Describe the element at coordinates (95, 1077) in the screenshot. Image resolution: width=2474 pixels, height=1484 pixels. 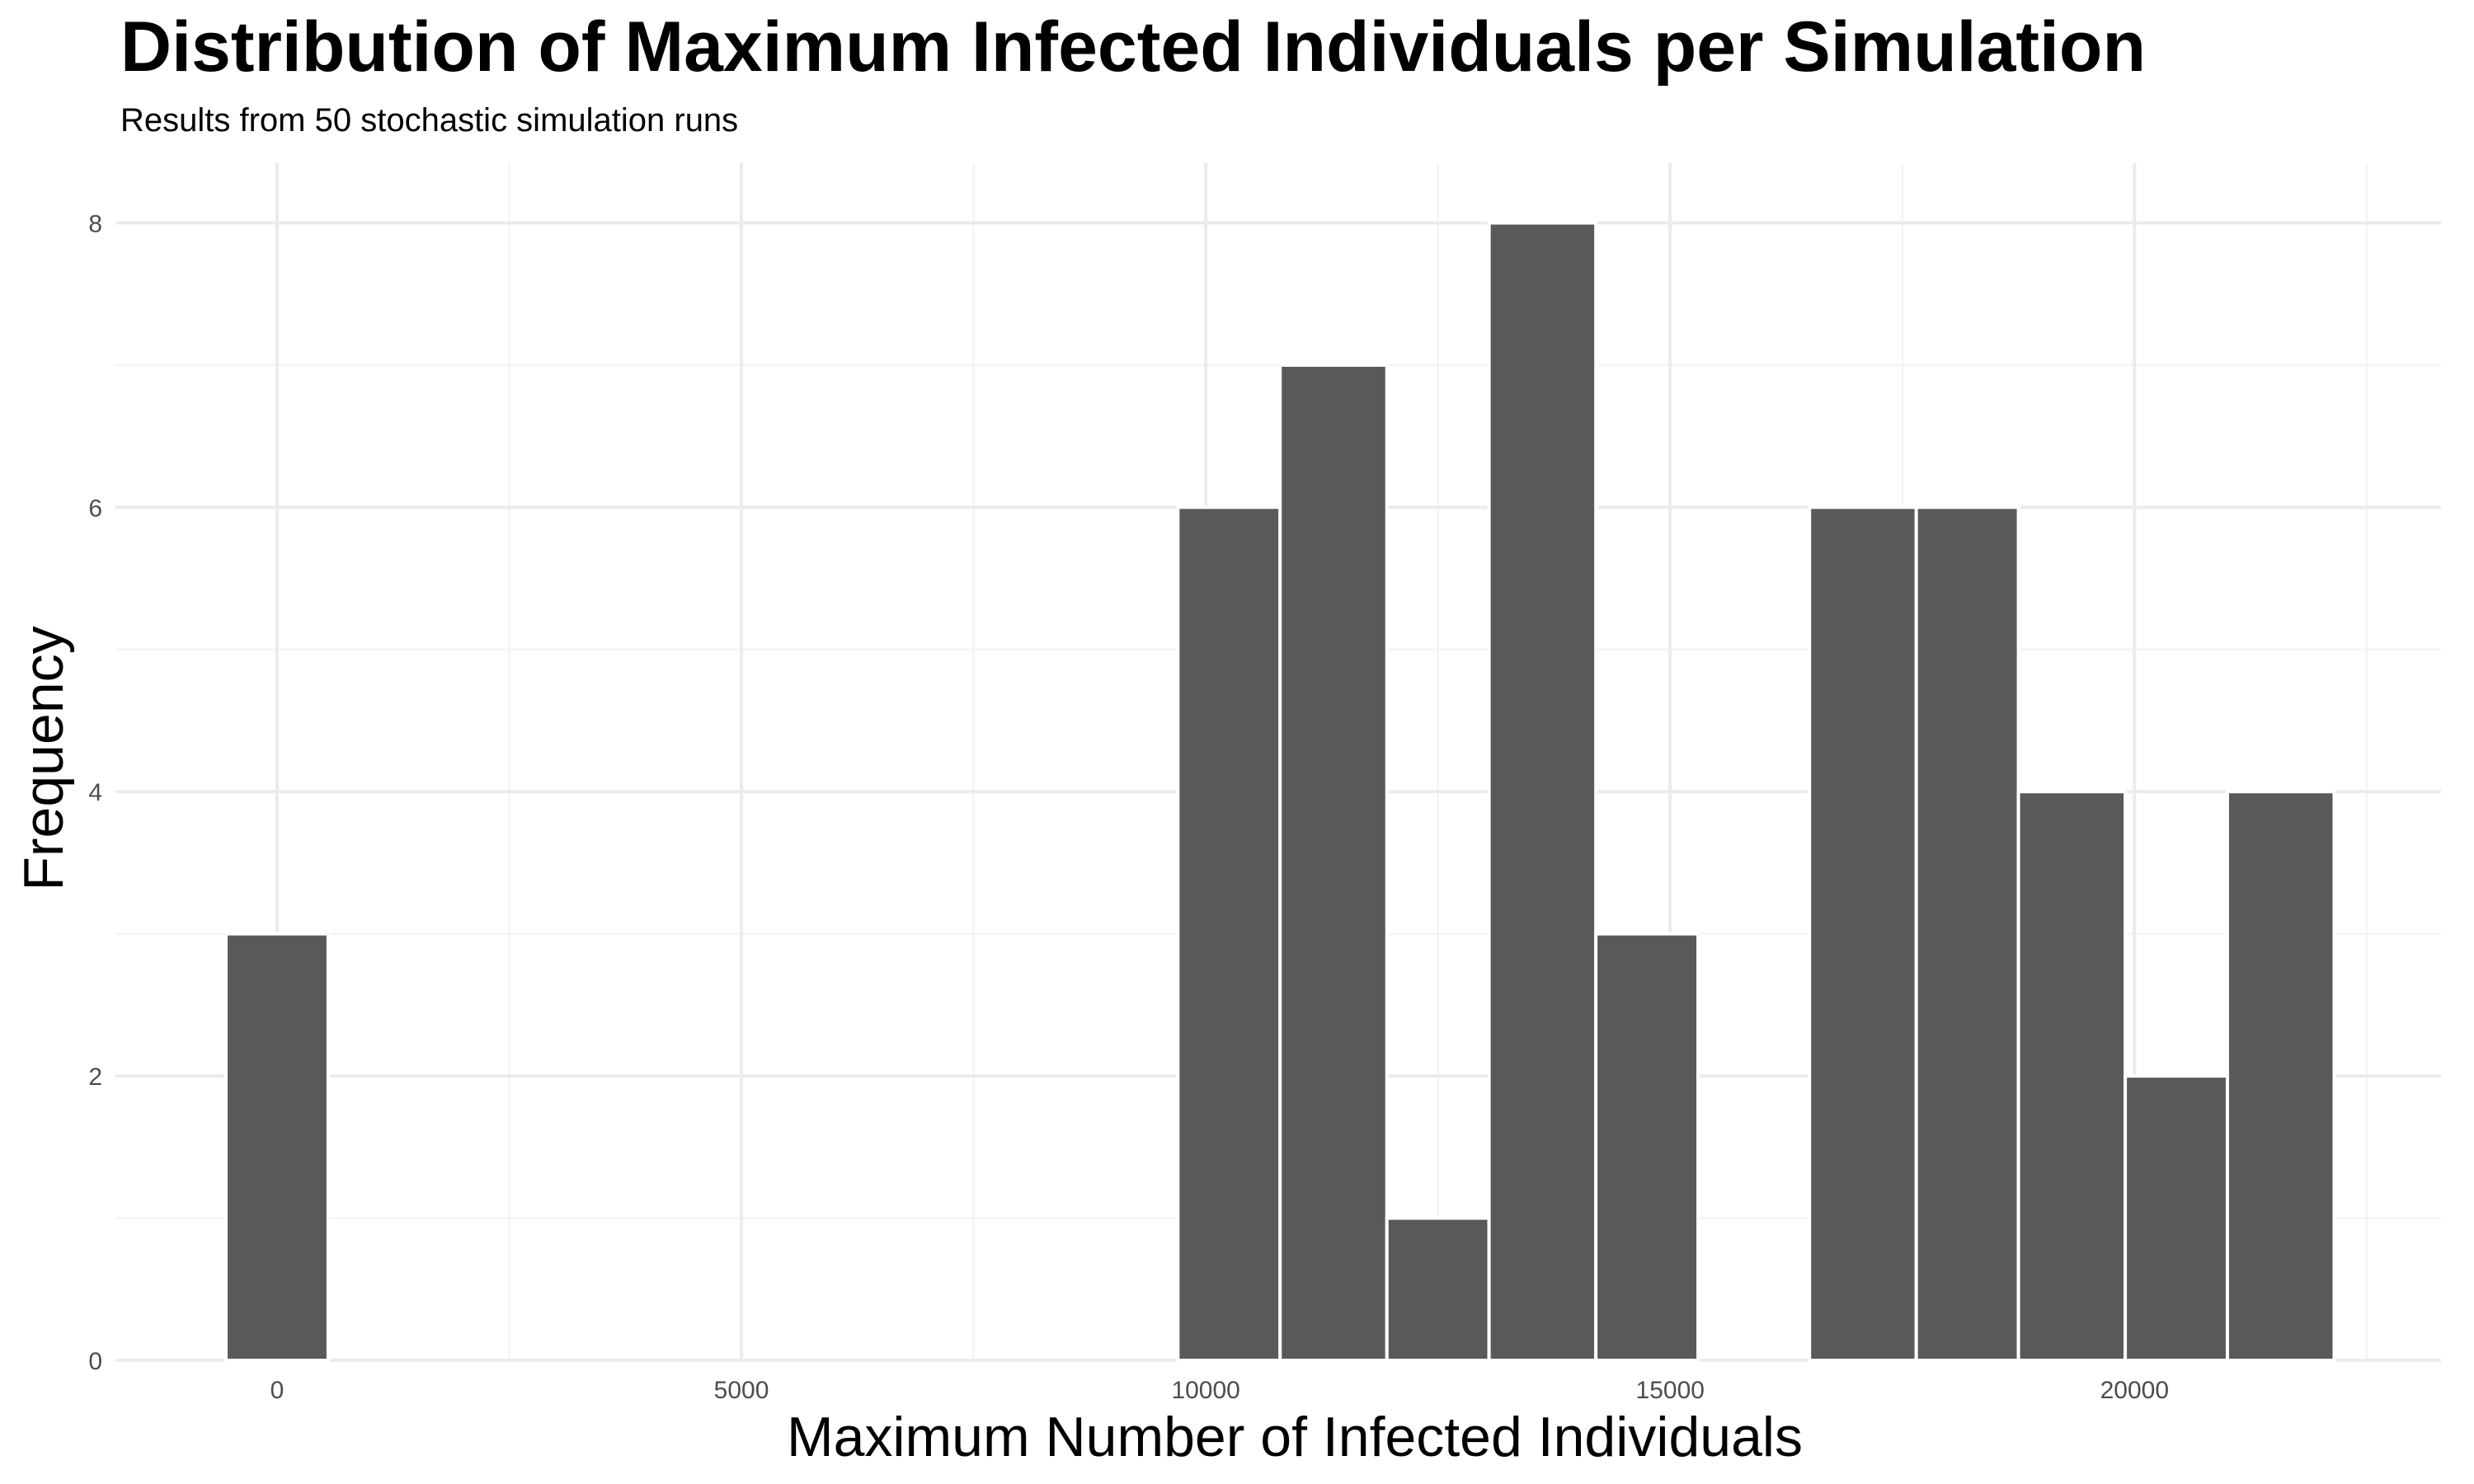
I see `y-tick-label: 2` at that location.